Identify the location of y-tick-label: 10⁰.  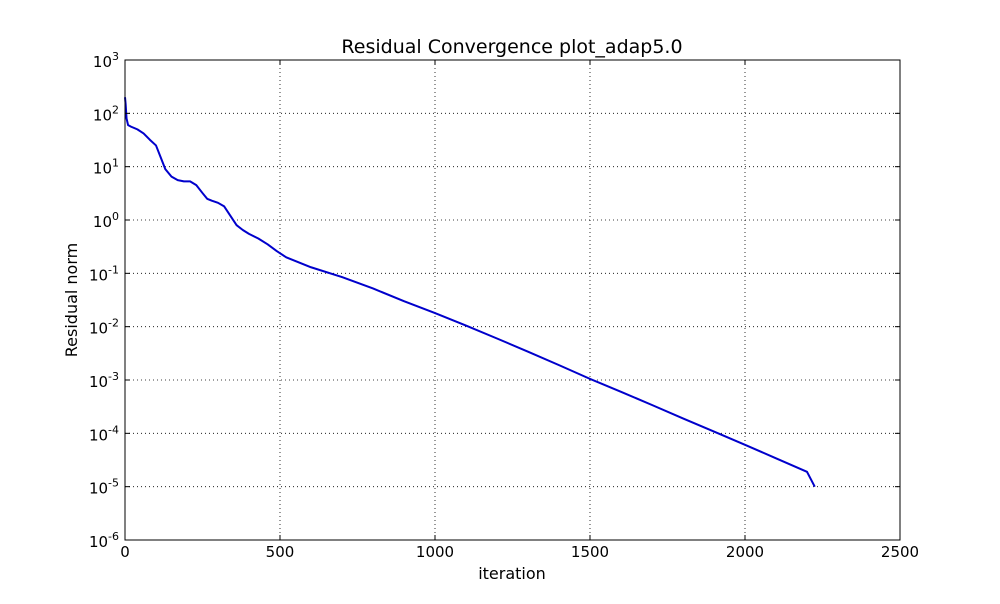
(106, 220).